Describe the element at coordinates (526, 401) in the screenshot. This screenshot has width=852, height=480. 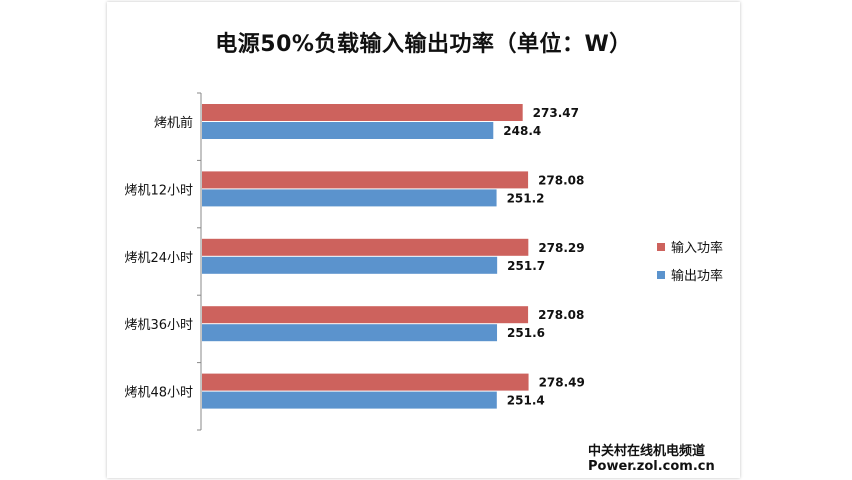
I see `data-label: 251.4` at that location.